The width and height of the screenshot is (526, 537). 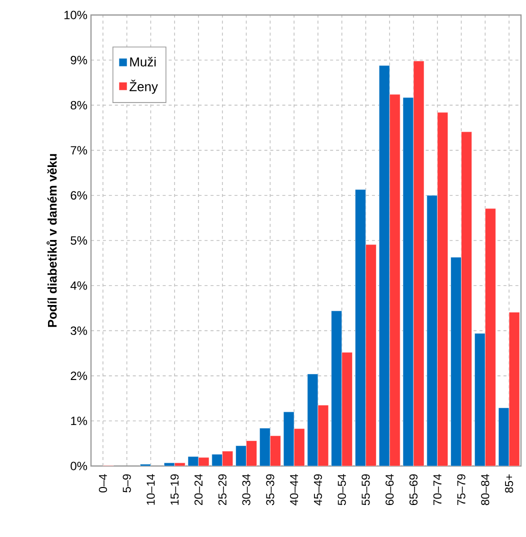 I want to click on x-tick-label: 30–34, so click(x=246, y=490).